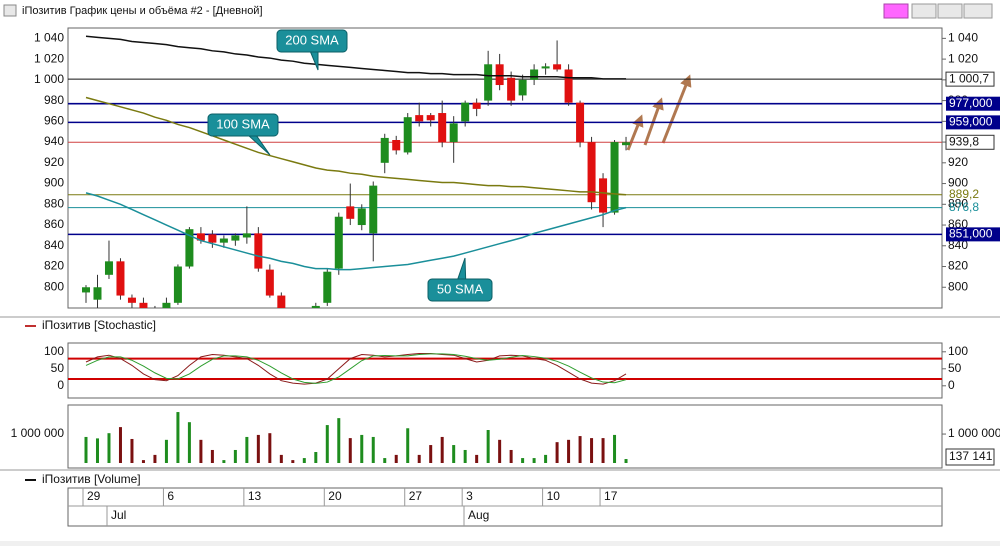 This screenshot has width=1000, height=546. I want to click on level-label: 851,000, so click(971, 234).